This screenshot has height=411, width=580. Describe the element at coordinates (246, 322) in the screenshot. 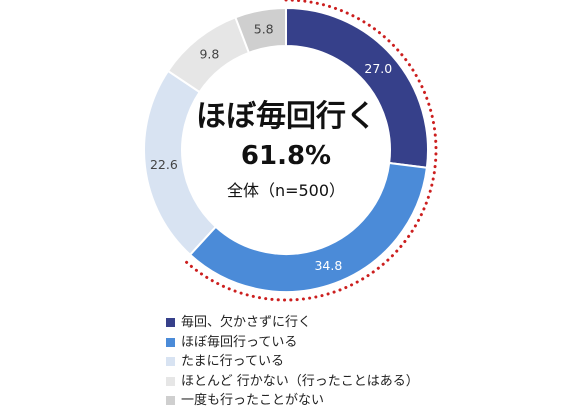

I see `legend-label-1: 毎回、欠かさずに行く` at that location.